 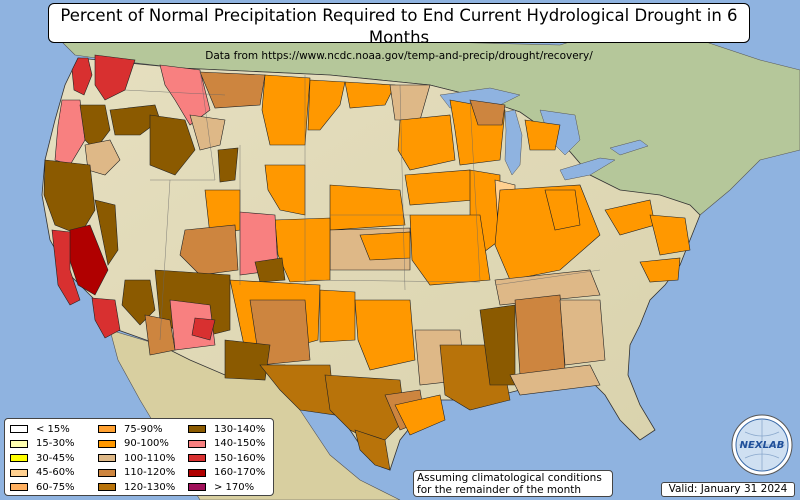 What do you see at coordinates (487, 112) in the screenshot?
I see `region-wi-ne` at bounding box center [487, 112].